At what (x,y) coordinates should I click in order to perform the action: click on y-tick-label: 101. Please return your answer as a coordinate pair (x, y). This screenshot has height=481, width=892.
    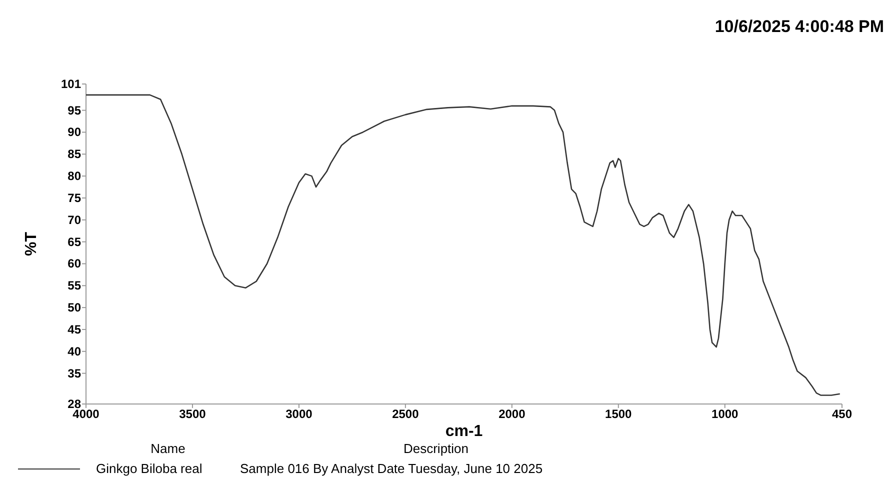
    Looking at the image, I should click on (71, 84).